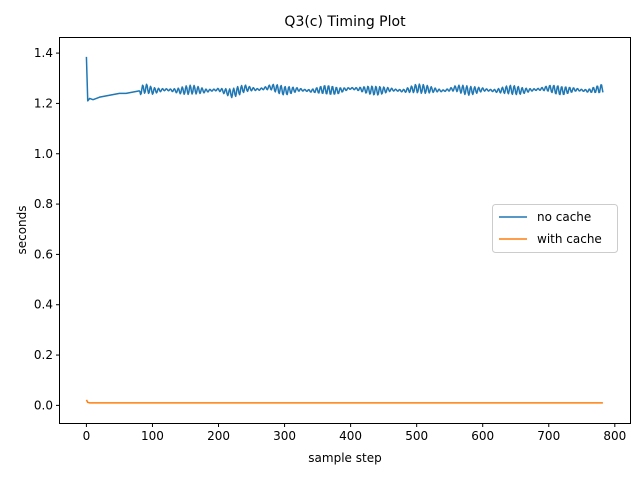  What do you see at coordinates (284, 436) in the screenshot?
I see `x-tick-label: 300` at bounding box center [284, 436].